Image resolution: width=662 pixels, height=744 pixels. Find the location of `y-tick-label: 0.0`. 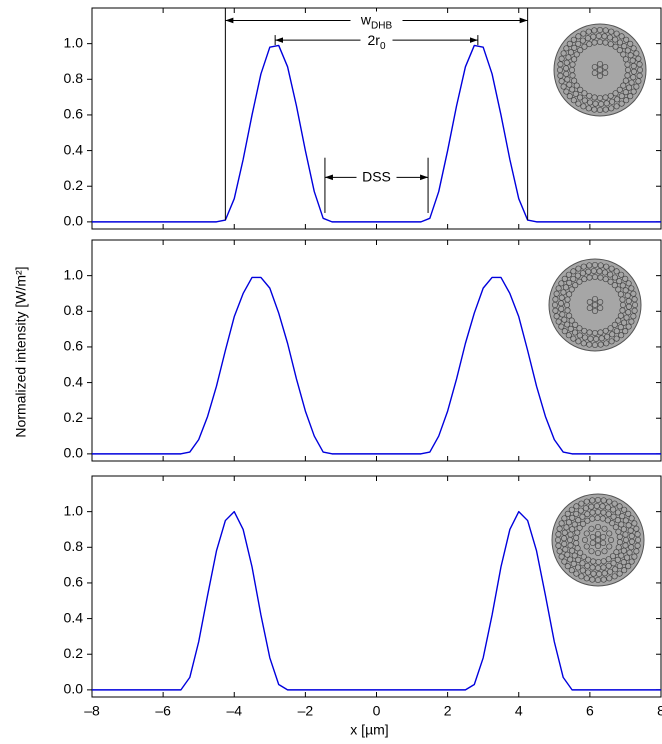

y-tick-label: 0.0 is located at coordinates (74, 453).